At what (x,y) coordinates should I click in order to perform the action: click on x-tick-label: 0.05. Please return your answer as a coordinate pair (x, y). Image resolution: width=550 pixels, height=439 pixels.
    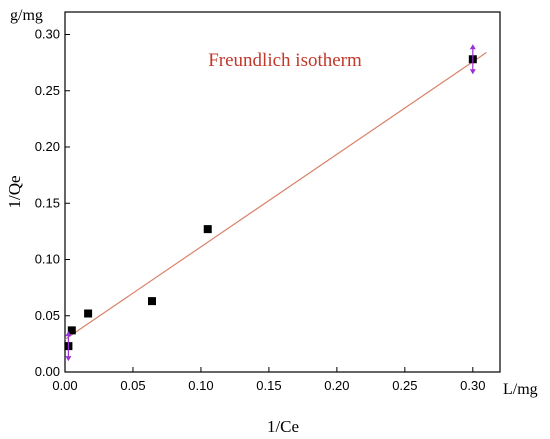
    Looking at the image, I should click on (132, 385).